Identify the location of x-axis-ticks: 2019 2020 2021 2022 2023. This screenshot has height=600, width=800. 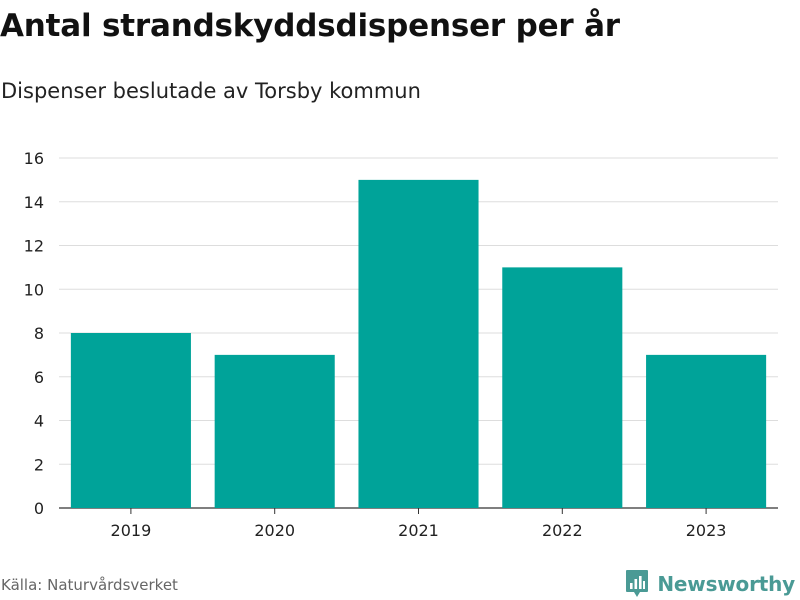
(419, 524).